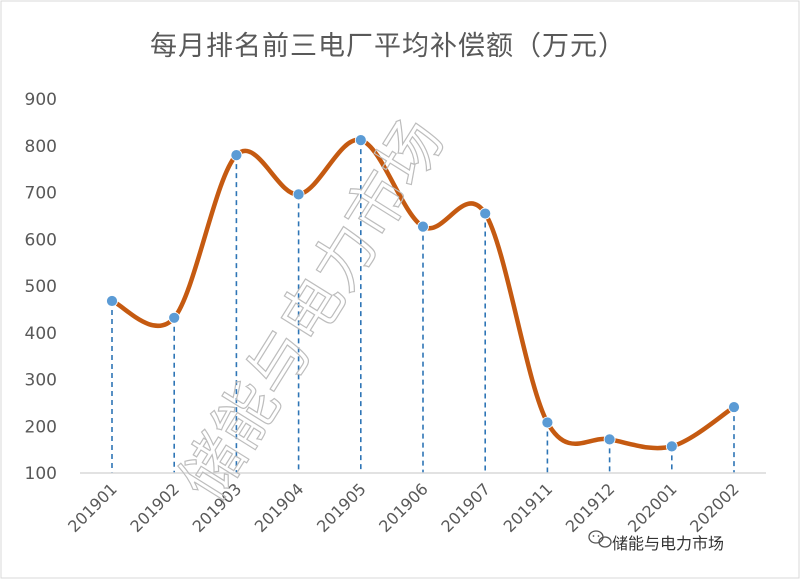 The height and width of the screenshot is (583, 800). I want to click on y-tick-label: 800, so click(41, 147).